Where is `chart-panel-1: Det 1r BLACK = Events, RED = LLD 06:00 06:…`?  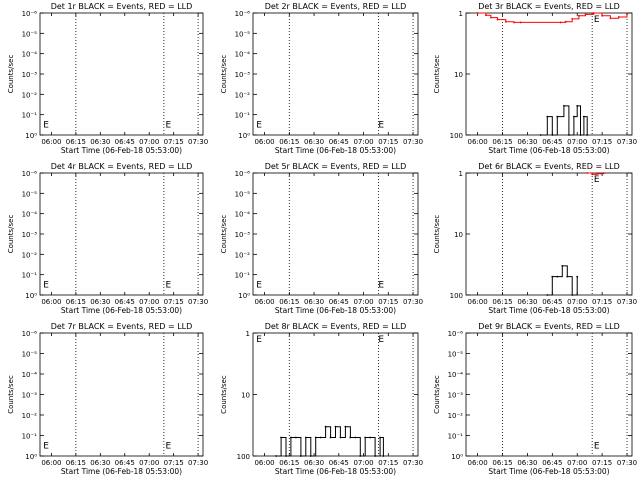
chart-panel-1: Det 1r BLACK = Events, RED = LLD 06:00 06:… is located at coordinates (107, 78).